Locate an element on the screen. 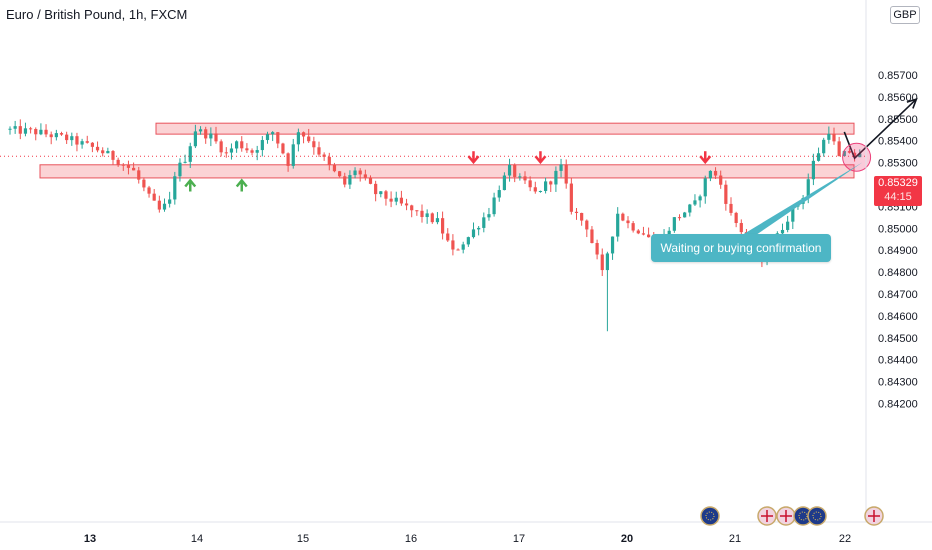  eu-flag-icon is located at coordinates (803, 516).